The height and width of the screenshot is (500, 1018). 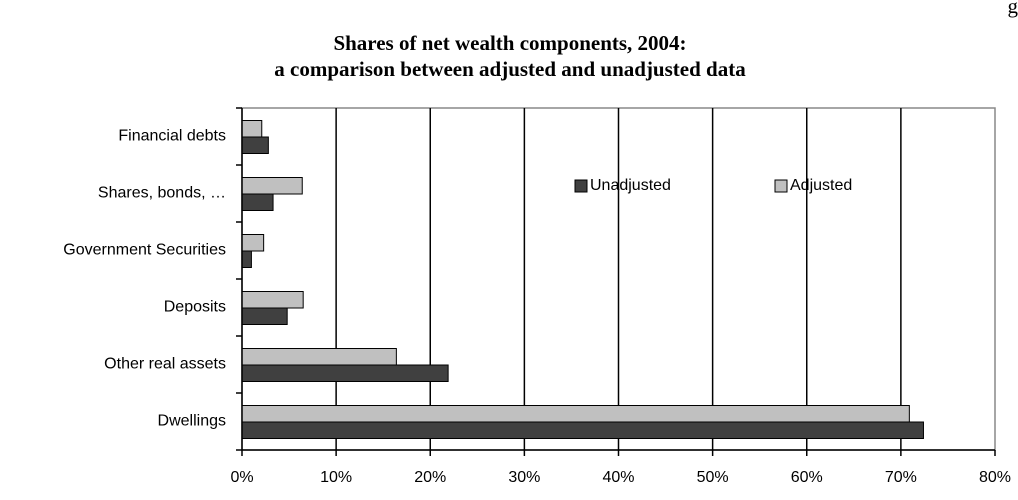 I want to click on x-tick-label: 0%, so click(x=241, y=477).